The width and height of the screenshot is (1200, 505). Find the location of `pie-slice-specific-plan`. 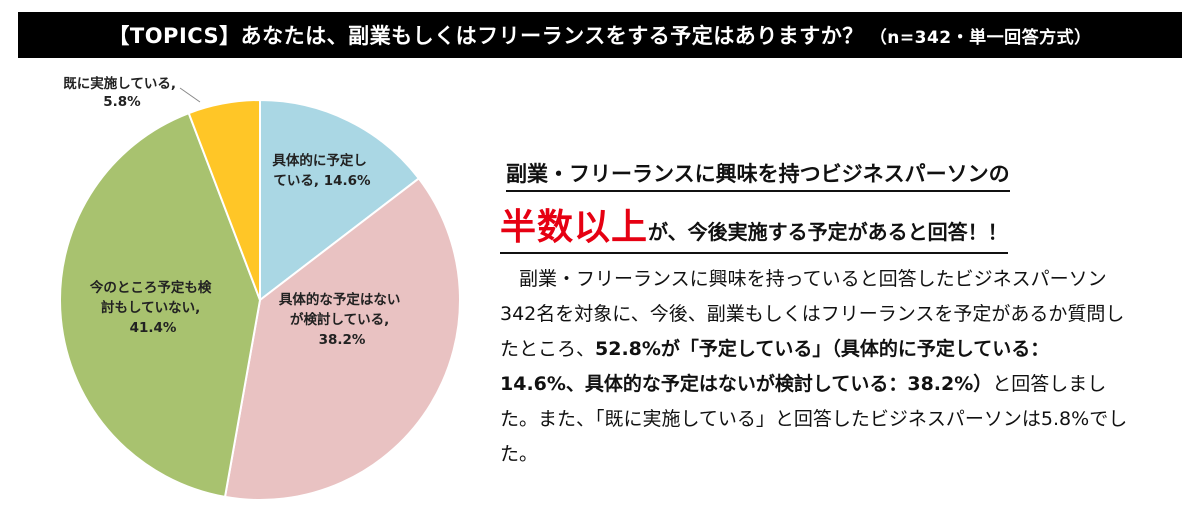

pie-slice-specific-plan is located at coordinates (340, 200).